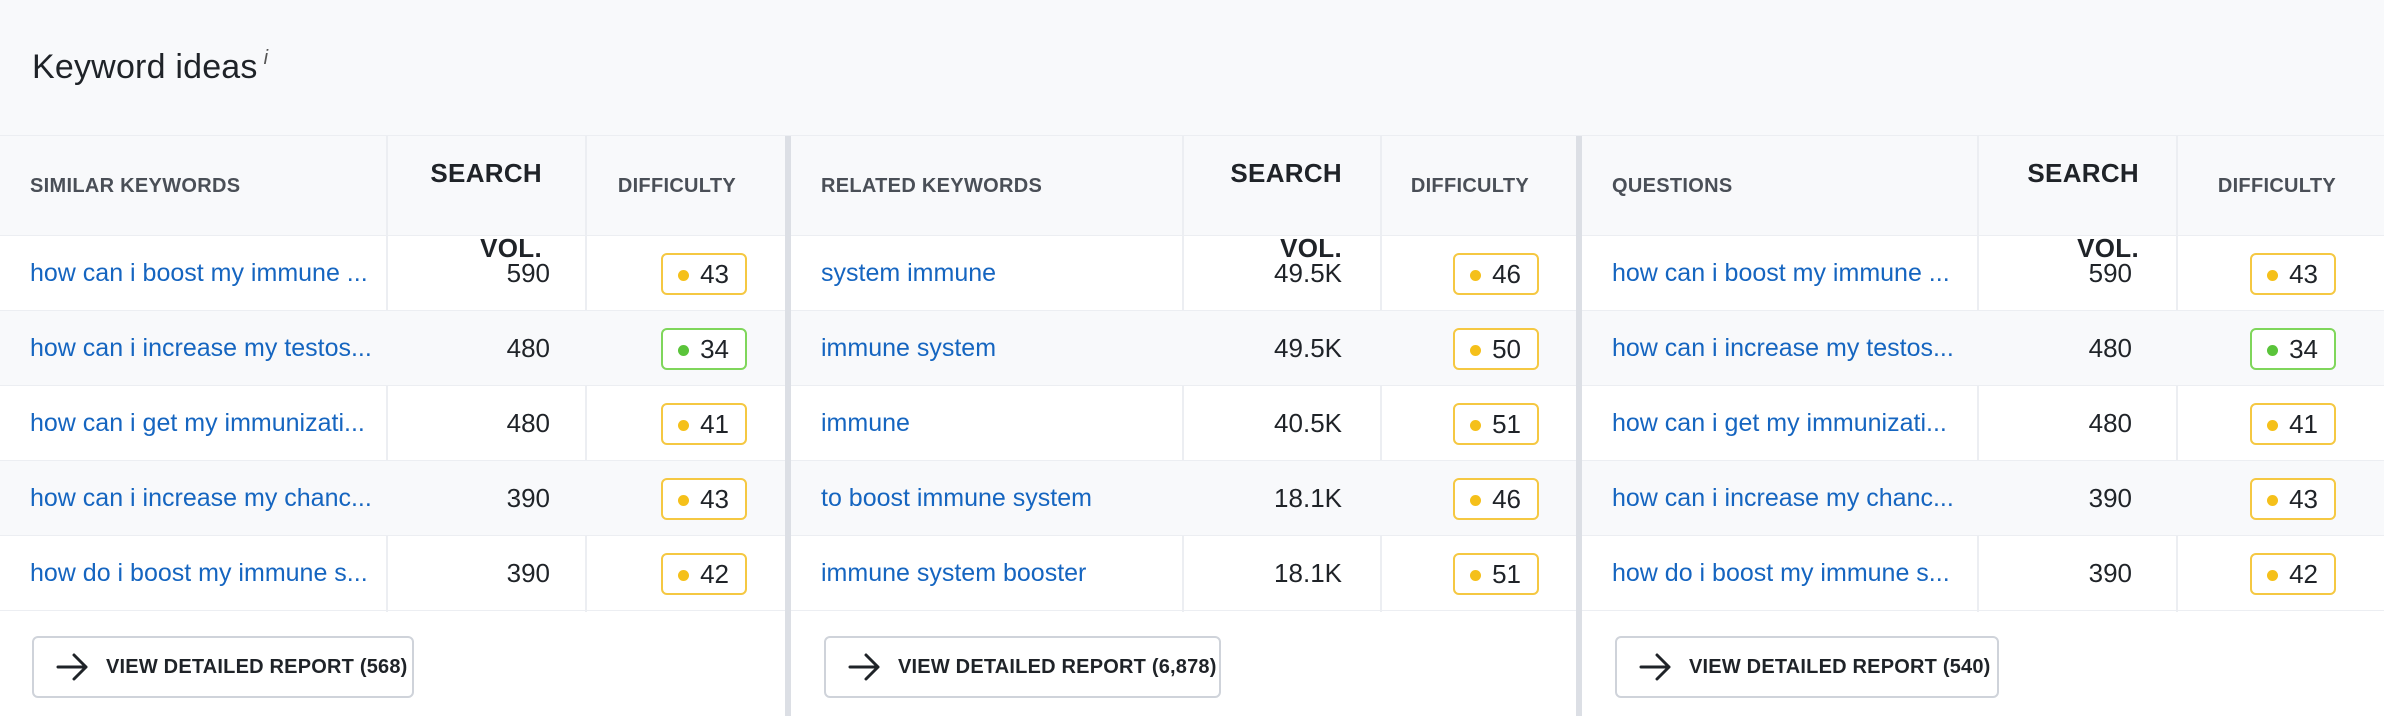 This screenshot has height=716, width=2384. What do you see at coordinates (954, 573) in the screenshot?
I see `keyword-link: immune system booster` at bounding box center [954, 573].